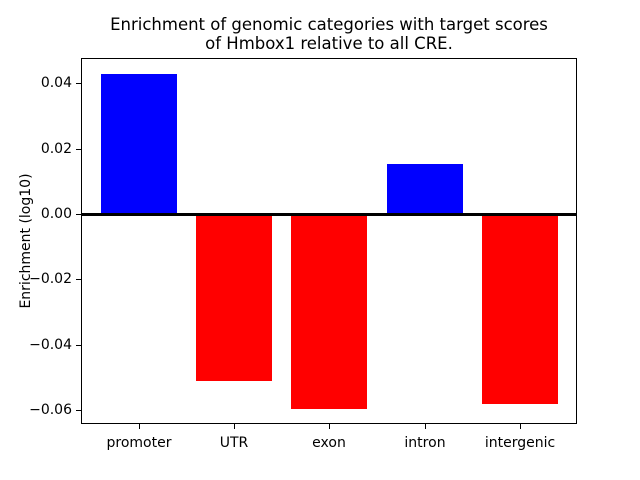 Image resolution: width=640 pixels, height=480 pixels. What do you see at coordinates (425, 189) in the screenshot?
I see `bar-intron` at bounding box center [425, 189].